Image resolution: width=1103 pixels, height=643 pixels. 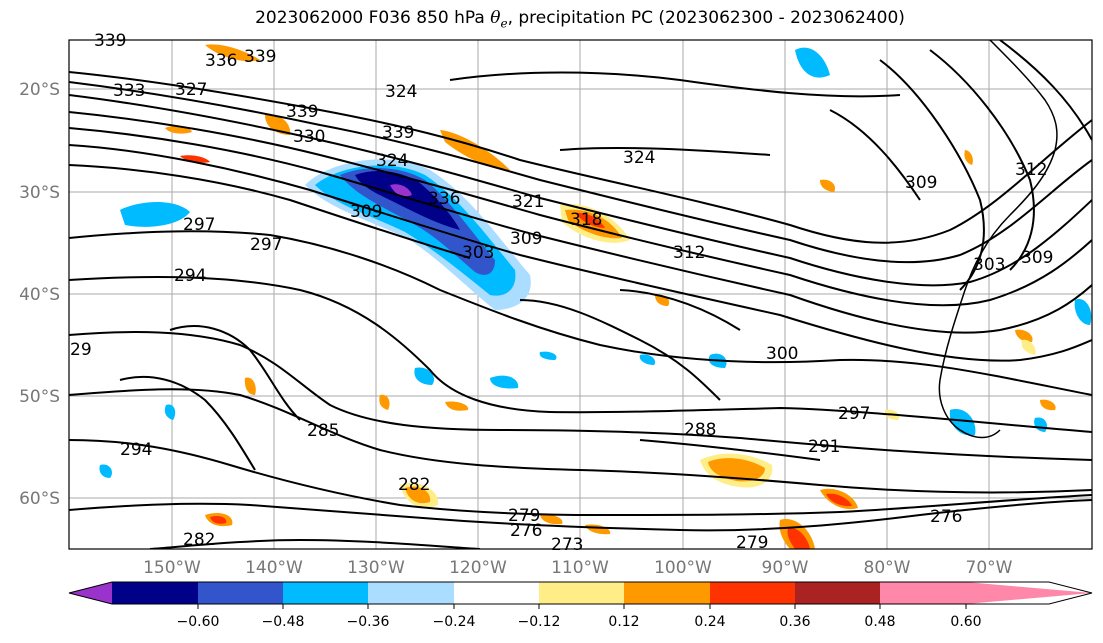 I want to click on colorbar-tick-label: −0.36, so click(x=368, y=622).